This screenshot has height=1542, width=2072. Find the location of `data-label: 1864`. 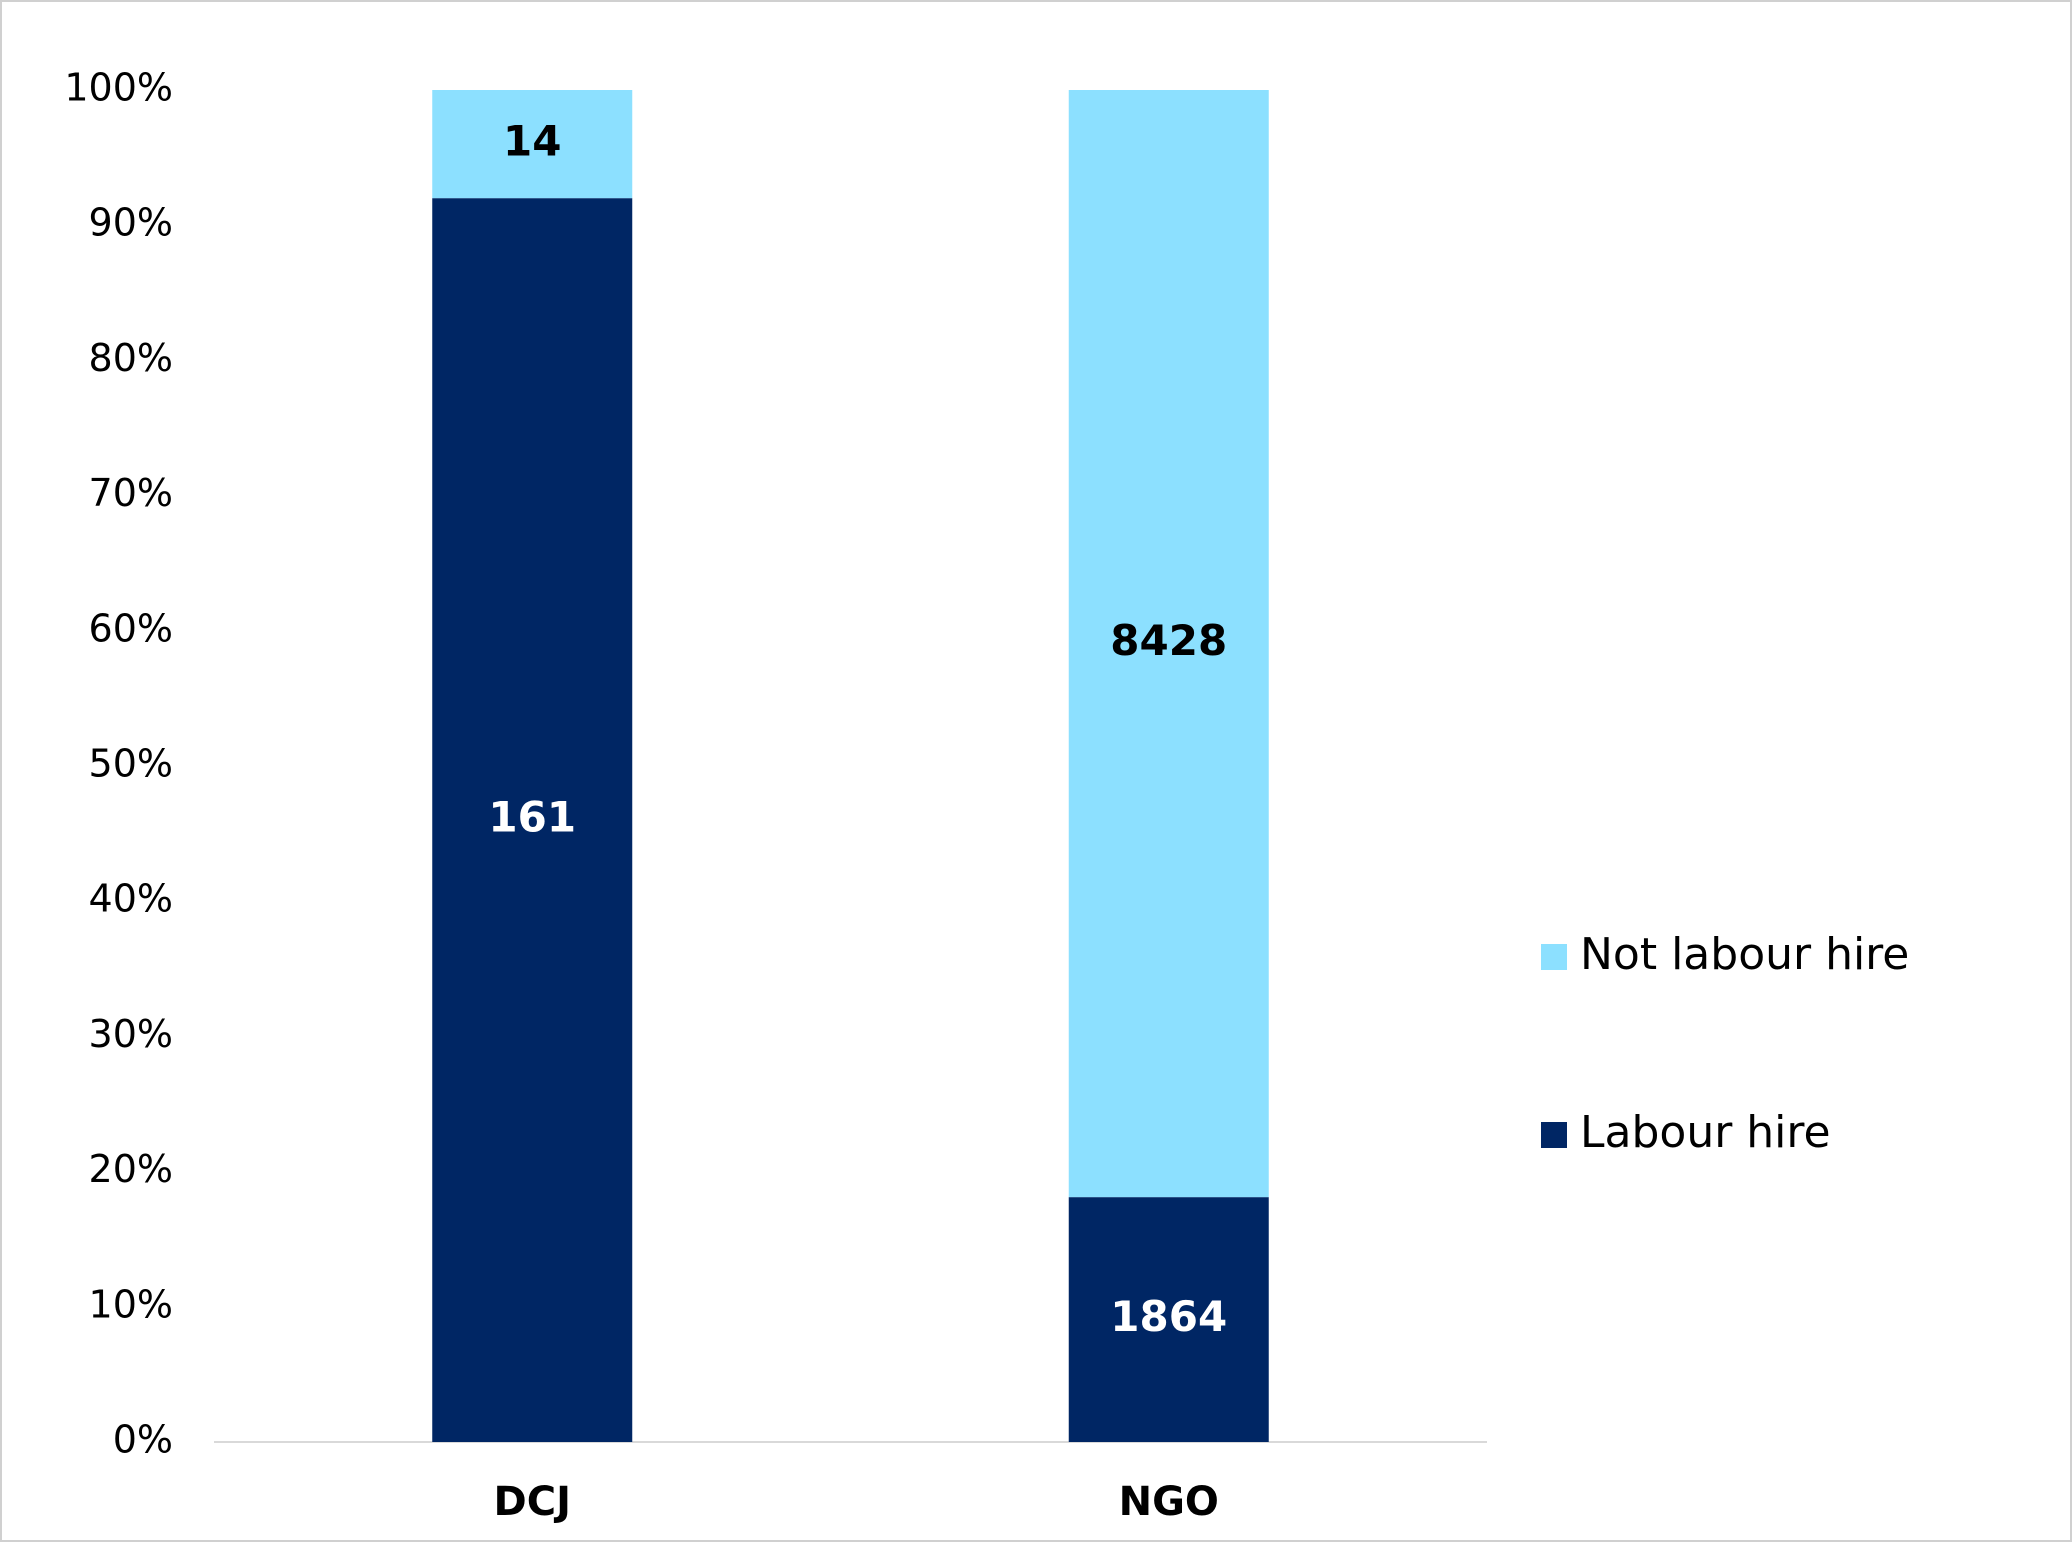

data-label: 1864 is located at coordinates (1168, 1316).